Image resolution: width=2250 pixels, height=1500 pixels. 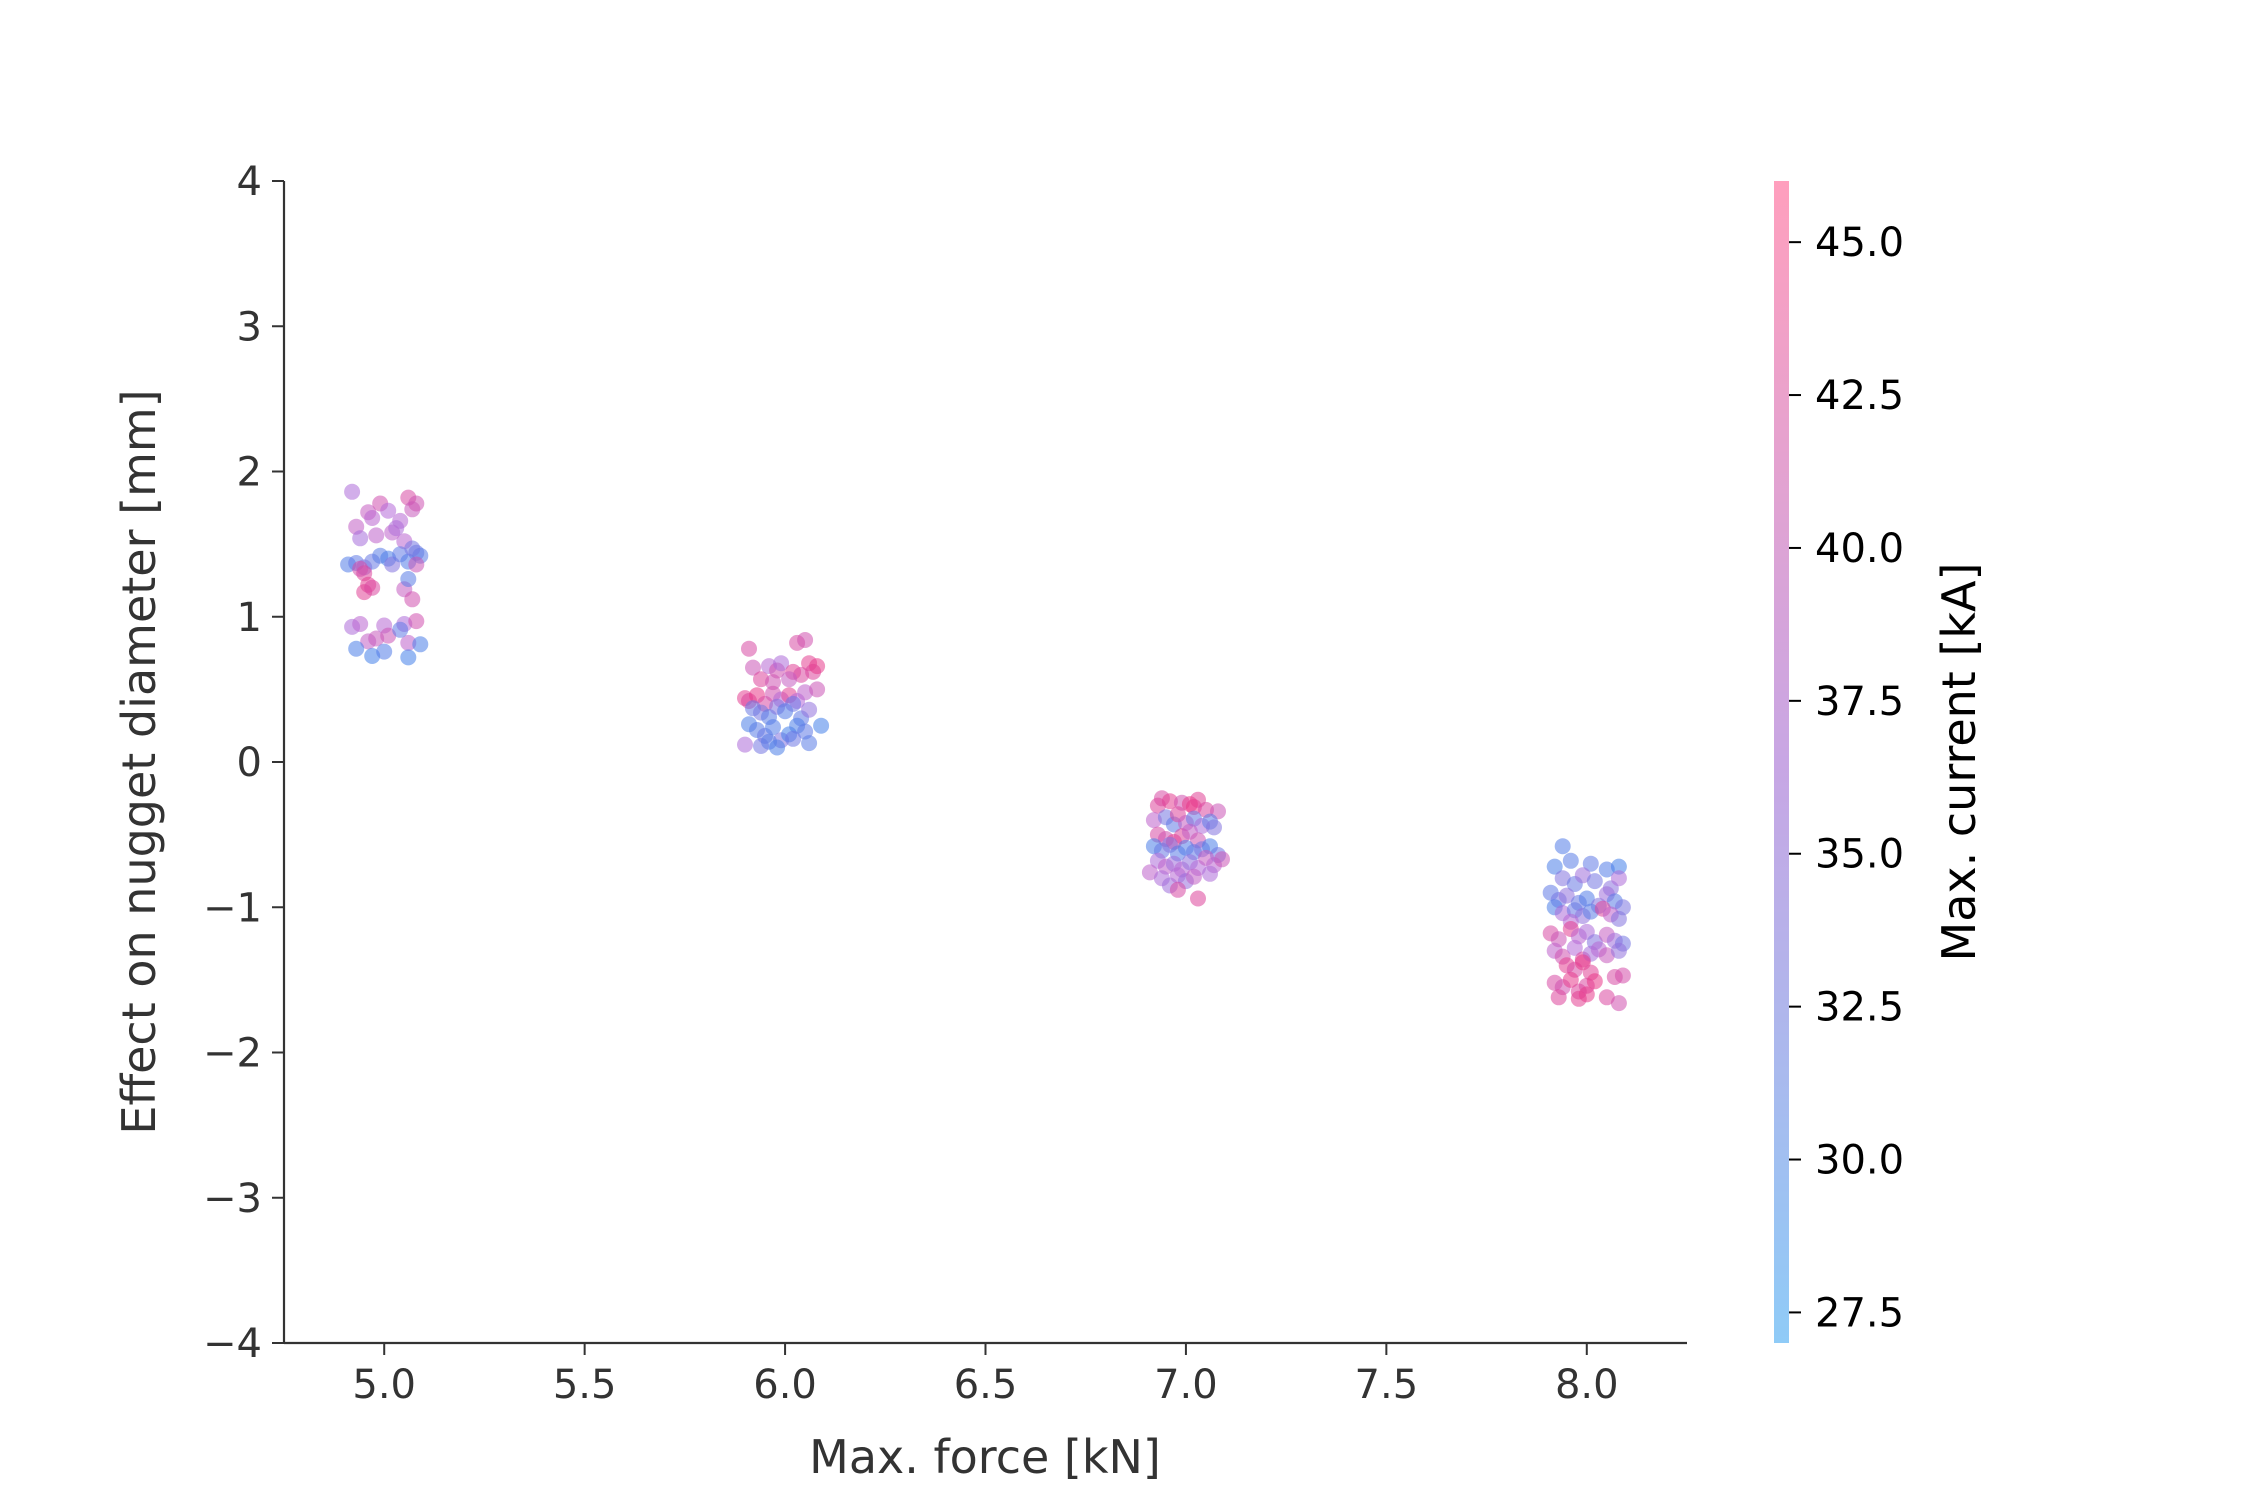 I want to click on y-tick-label: 0, so click(x=249, y=763).